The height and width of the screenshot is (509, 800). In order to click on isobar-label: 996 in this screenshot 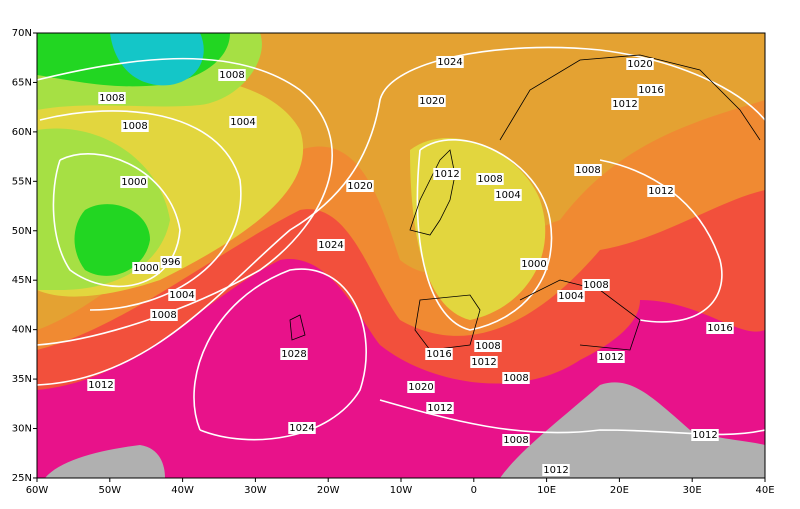, I will do `click(170, 262)`.